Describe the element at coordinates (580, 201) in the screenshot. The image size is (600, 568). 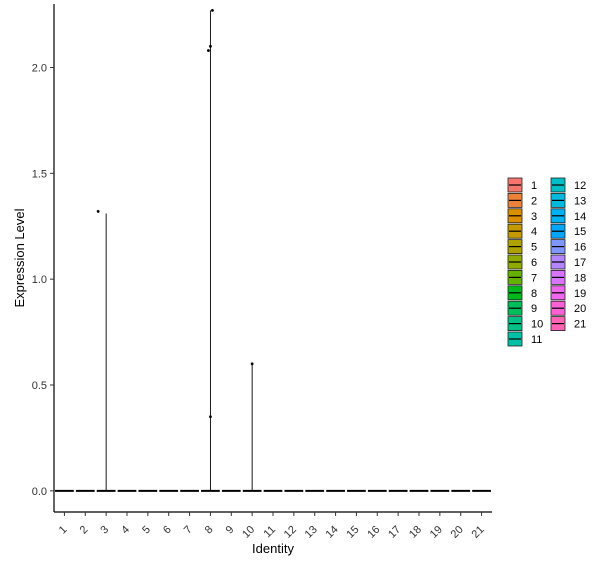
I see `legend-label: 13` at that location.